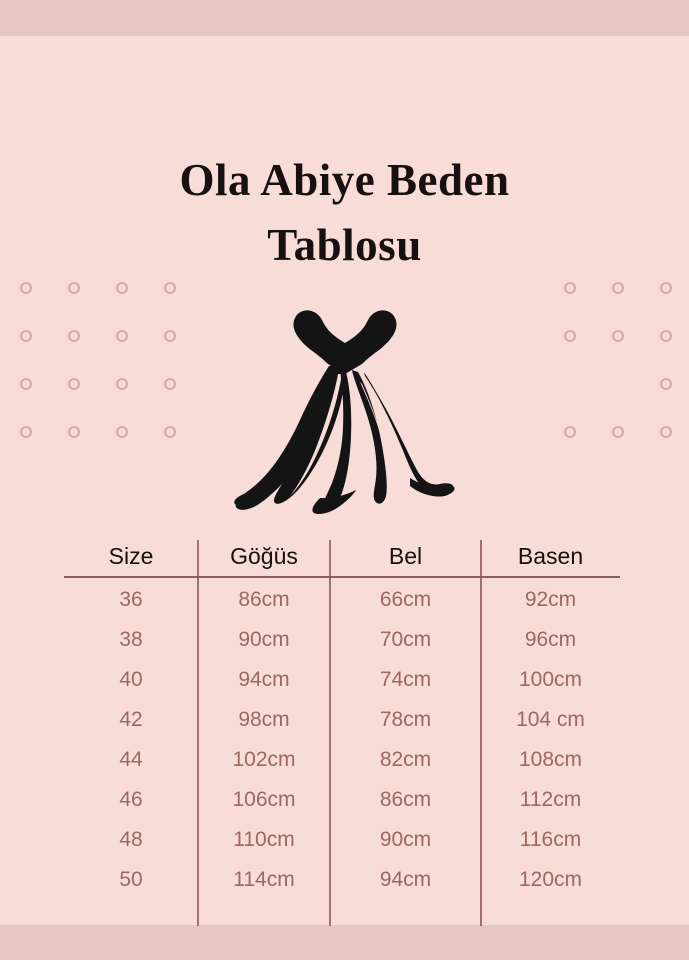  What do you see at coordinates (131, 759) in the screenshot?
I see `table-cell-size: 44` at bounding box center [131, 759].